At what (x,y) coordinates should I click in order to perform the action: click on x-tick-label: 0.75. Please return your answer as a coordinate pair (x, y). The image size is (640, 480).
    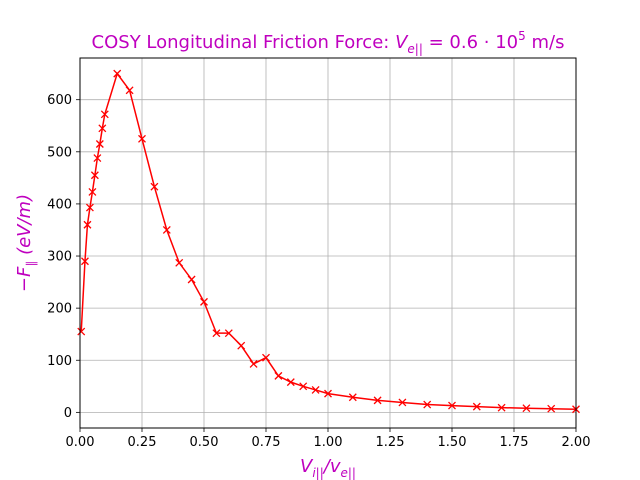
    Looking at the image, I should click on (266, 442).